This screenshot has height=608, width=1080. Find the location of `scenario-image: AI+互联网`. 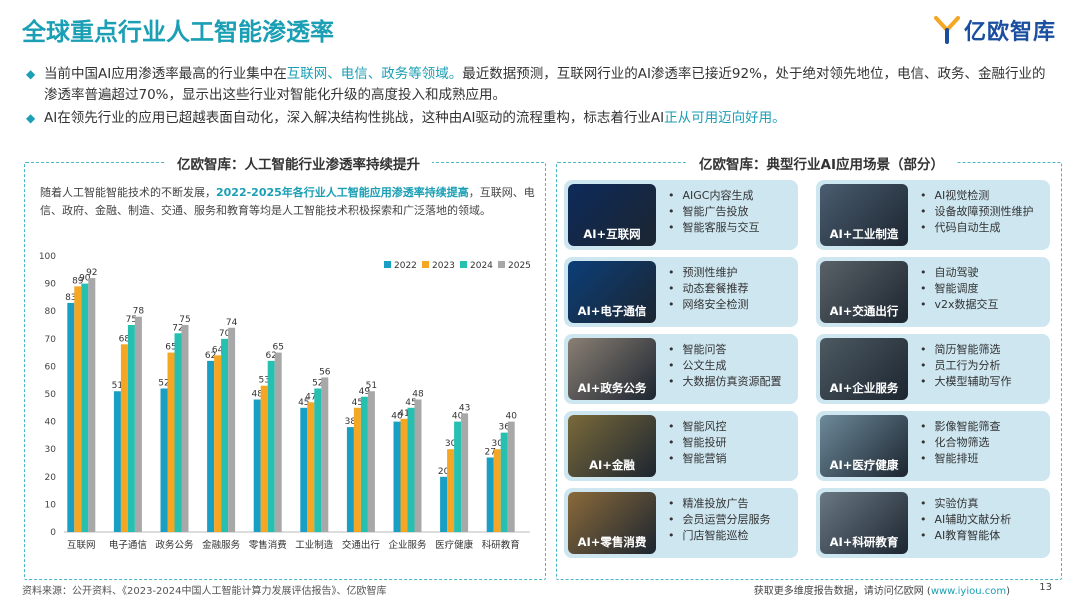

scenario-image: AI+互联网 is located at coordinates (612, 215).